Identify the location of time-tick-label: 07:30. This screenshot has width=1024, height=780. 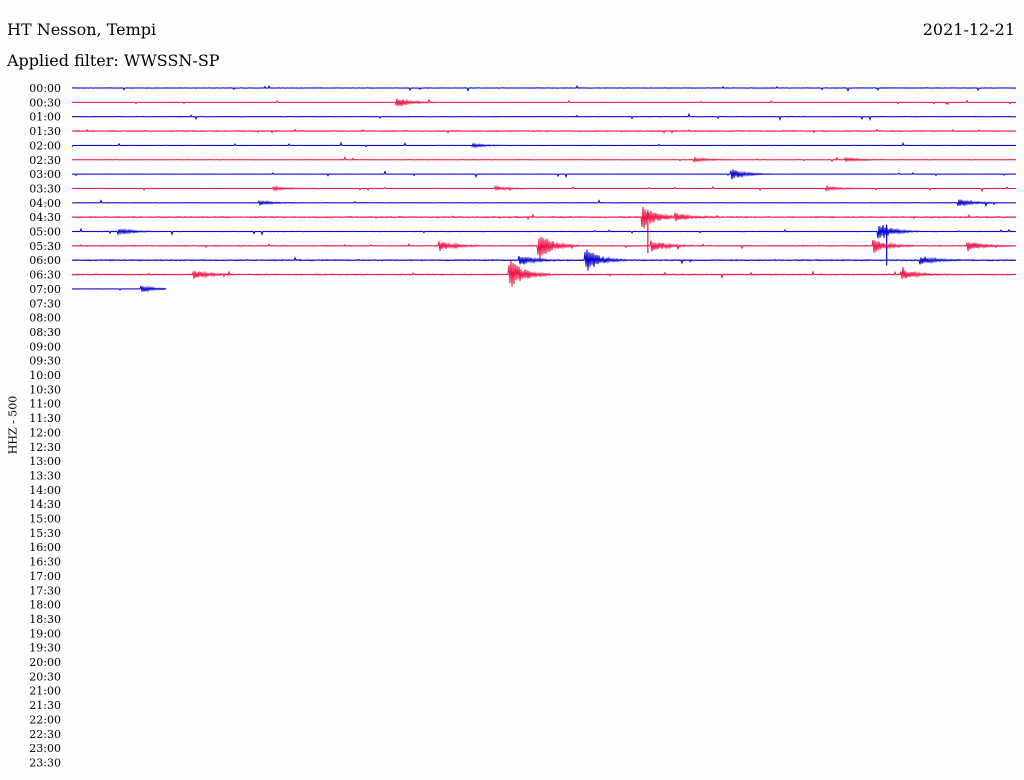
(45, 303).